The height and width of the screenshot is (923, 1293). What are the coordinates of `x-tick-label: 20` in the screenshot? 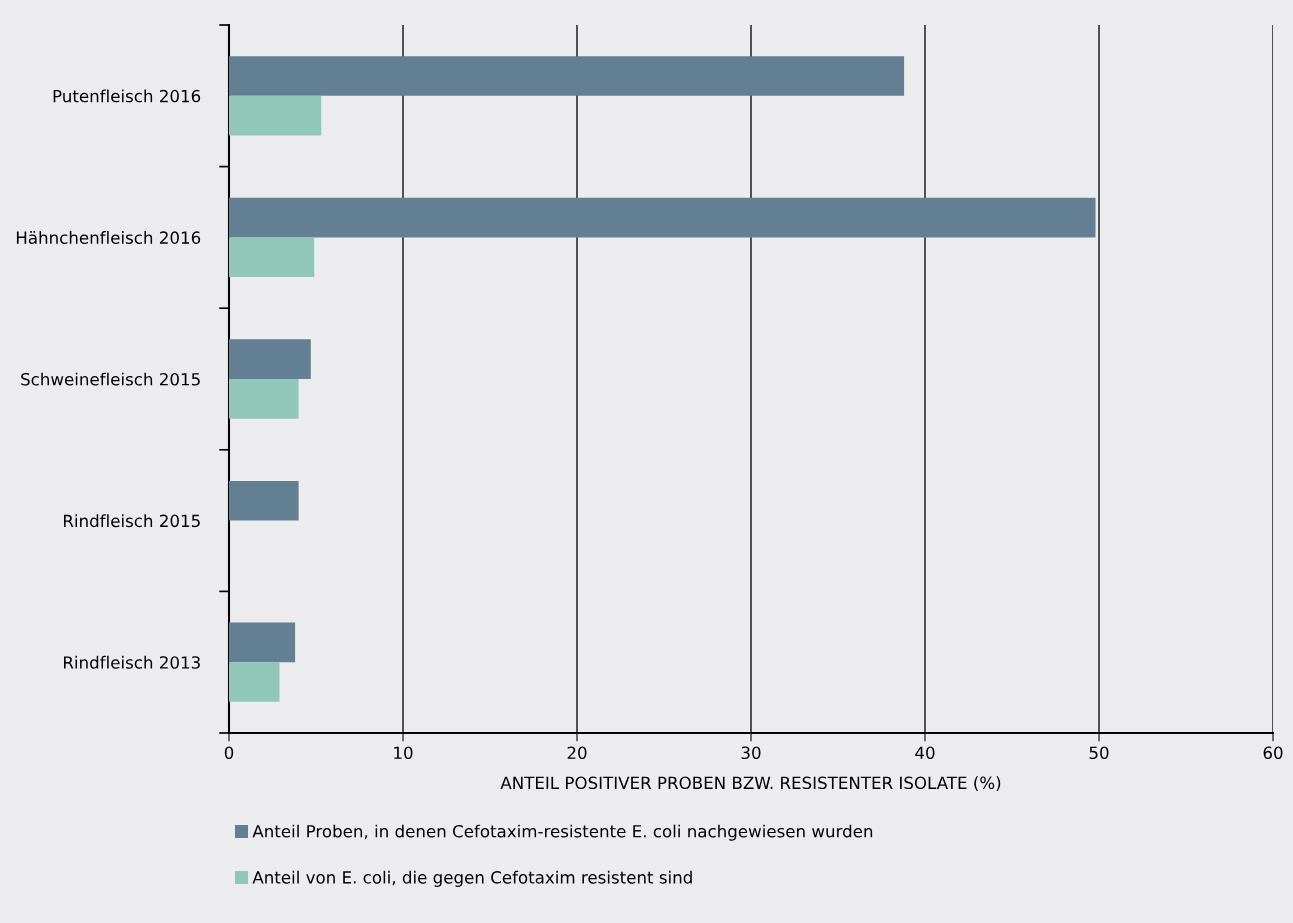 It's located at (577, 753).